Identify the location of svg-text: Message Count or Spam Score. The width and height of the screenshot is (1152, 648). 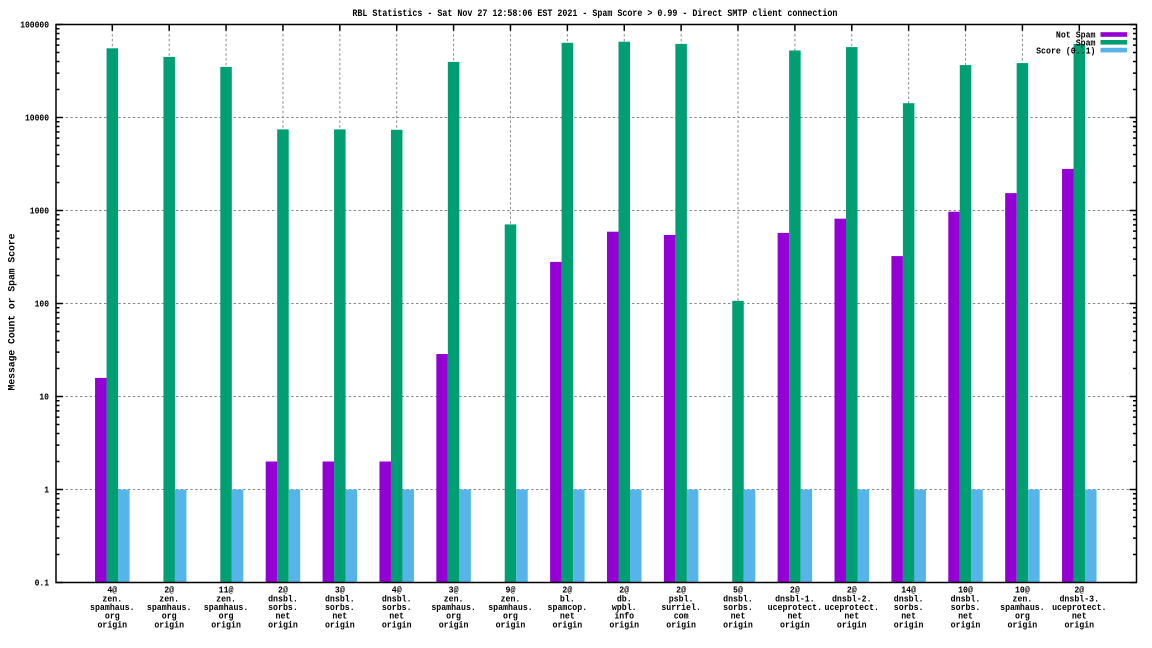
(12, 311).